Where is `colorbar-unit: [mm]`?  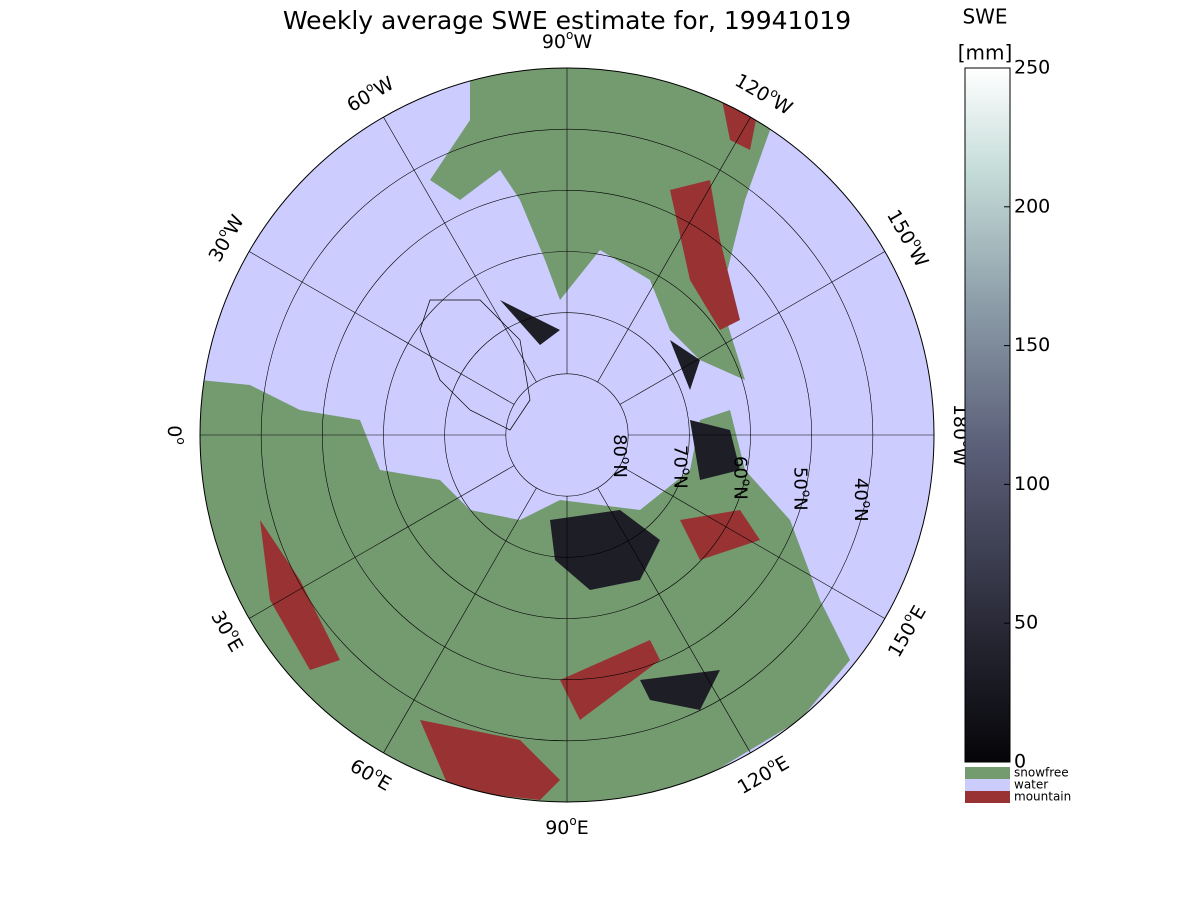
colorbar-unit: [mm] is located at coordinates (985, 53).